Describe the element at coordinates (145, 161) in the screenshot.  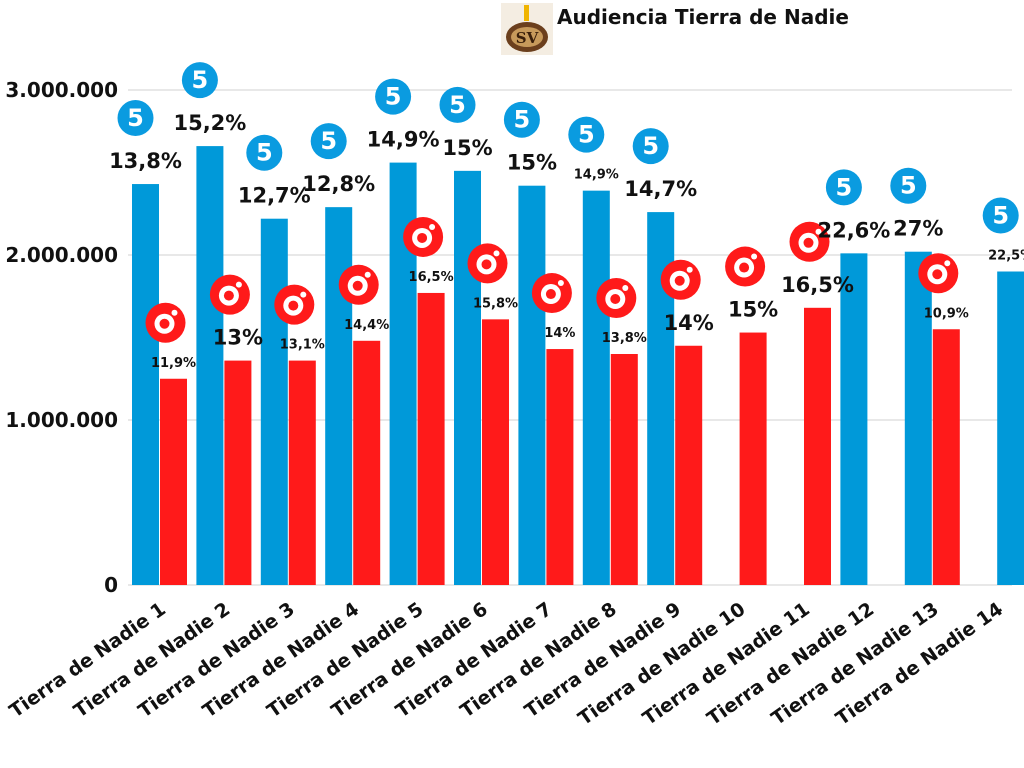
I see `telecinco-share-label: 13,8%` at that location.